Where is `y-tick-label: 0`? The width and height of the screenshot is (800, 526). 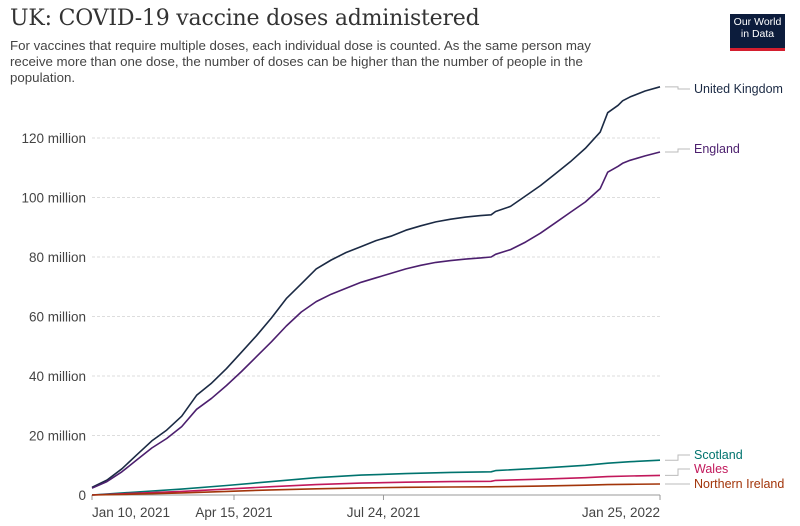
y-tick-label: 0 is located at coordinates (82, 495).